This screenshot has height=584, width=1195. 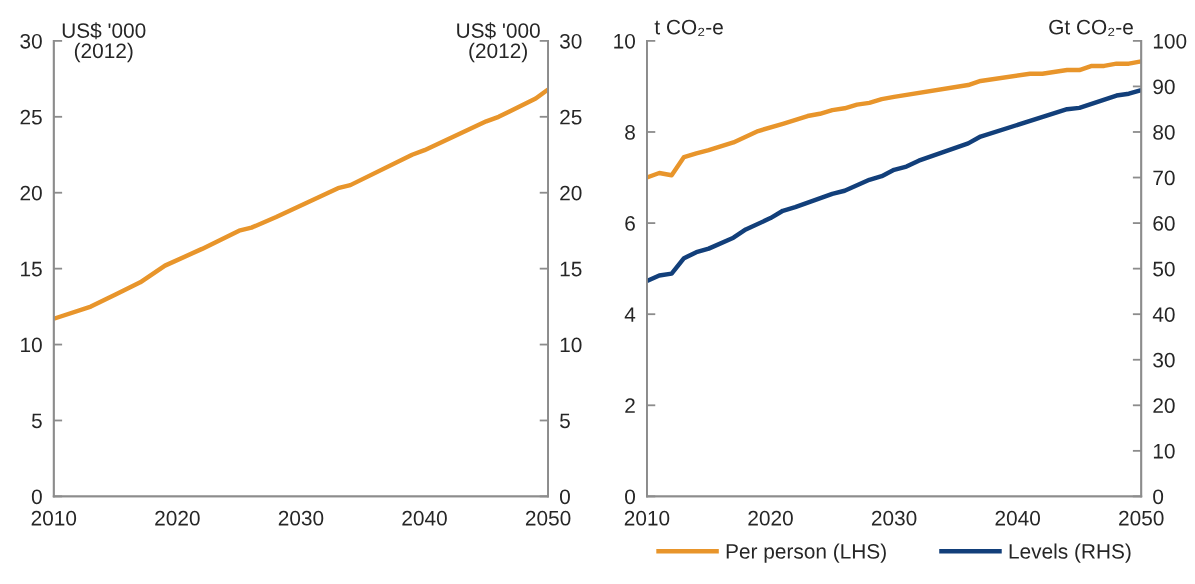 I want to click on y2-tick-label: 100, so click(x=1170, y=41).